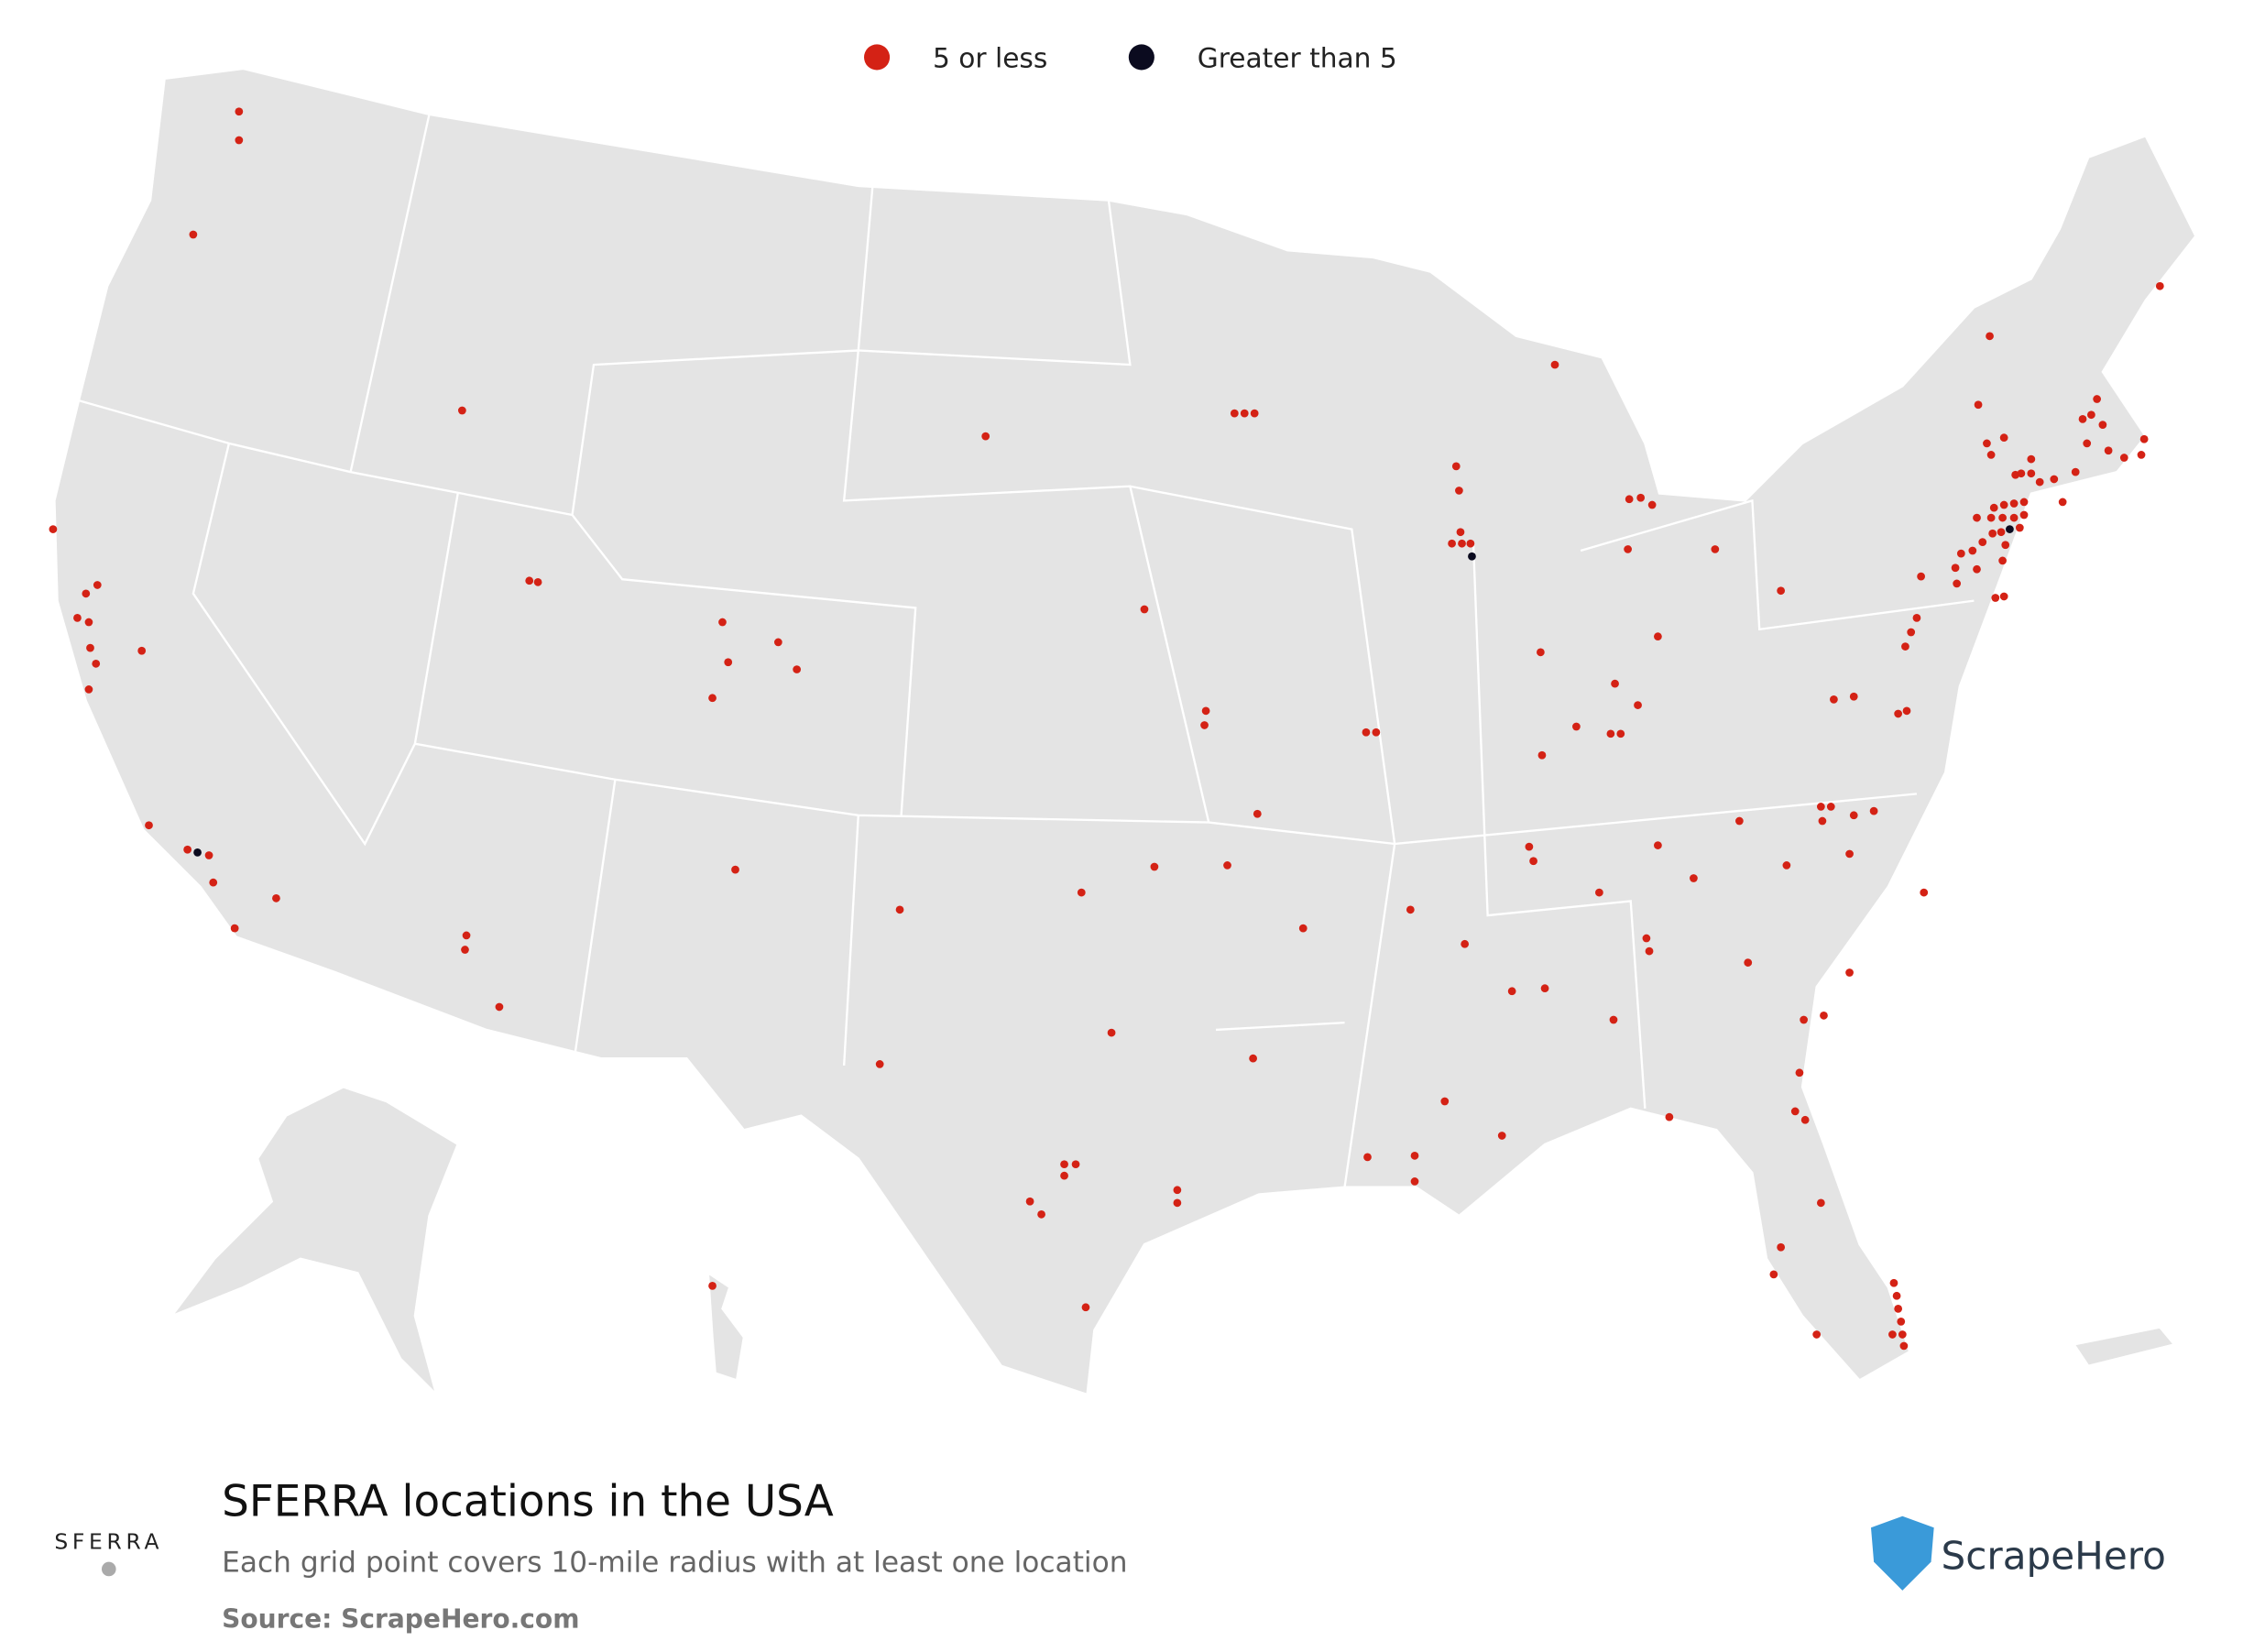  I want to click on legend-label: 5 or less, so click(990, 57).